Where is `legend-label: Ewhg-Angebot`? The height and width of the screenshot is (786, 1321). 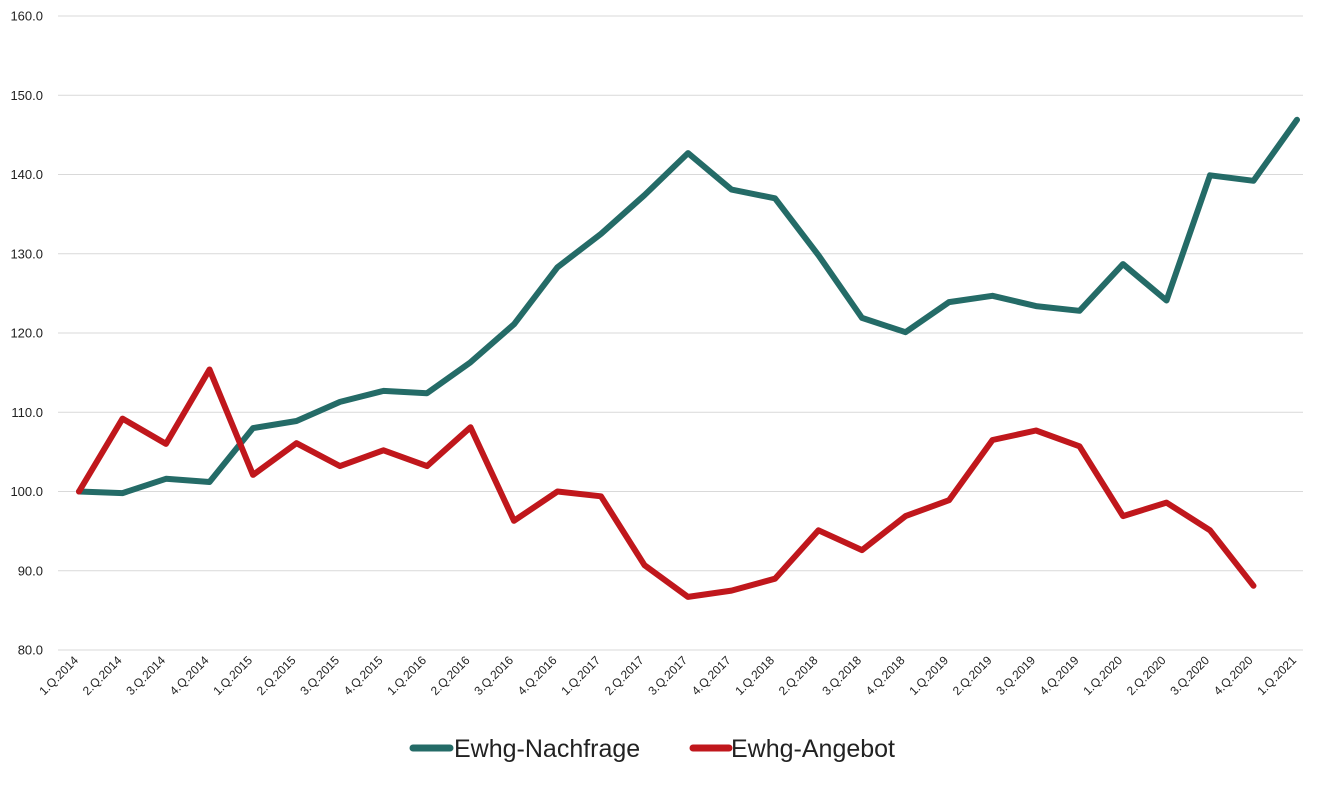 legend-label: Ewhg-Angebot is located at coordinates (813, 749).